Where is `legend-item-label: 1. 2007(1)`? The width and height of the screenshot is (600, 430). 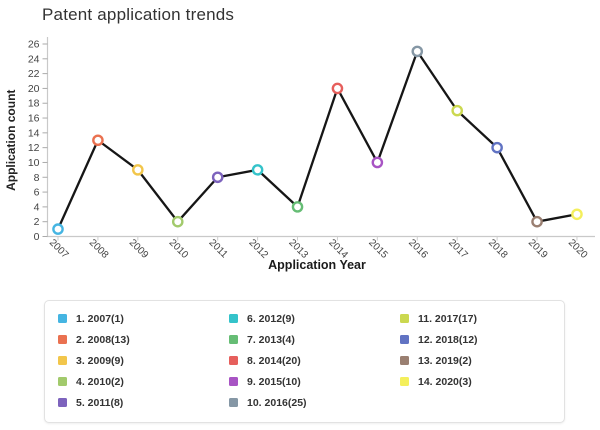
legend-item-label: 1. 2007(1) is located at coordinates (100, 318).